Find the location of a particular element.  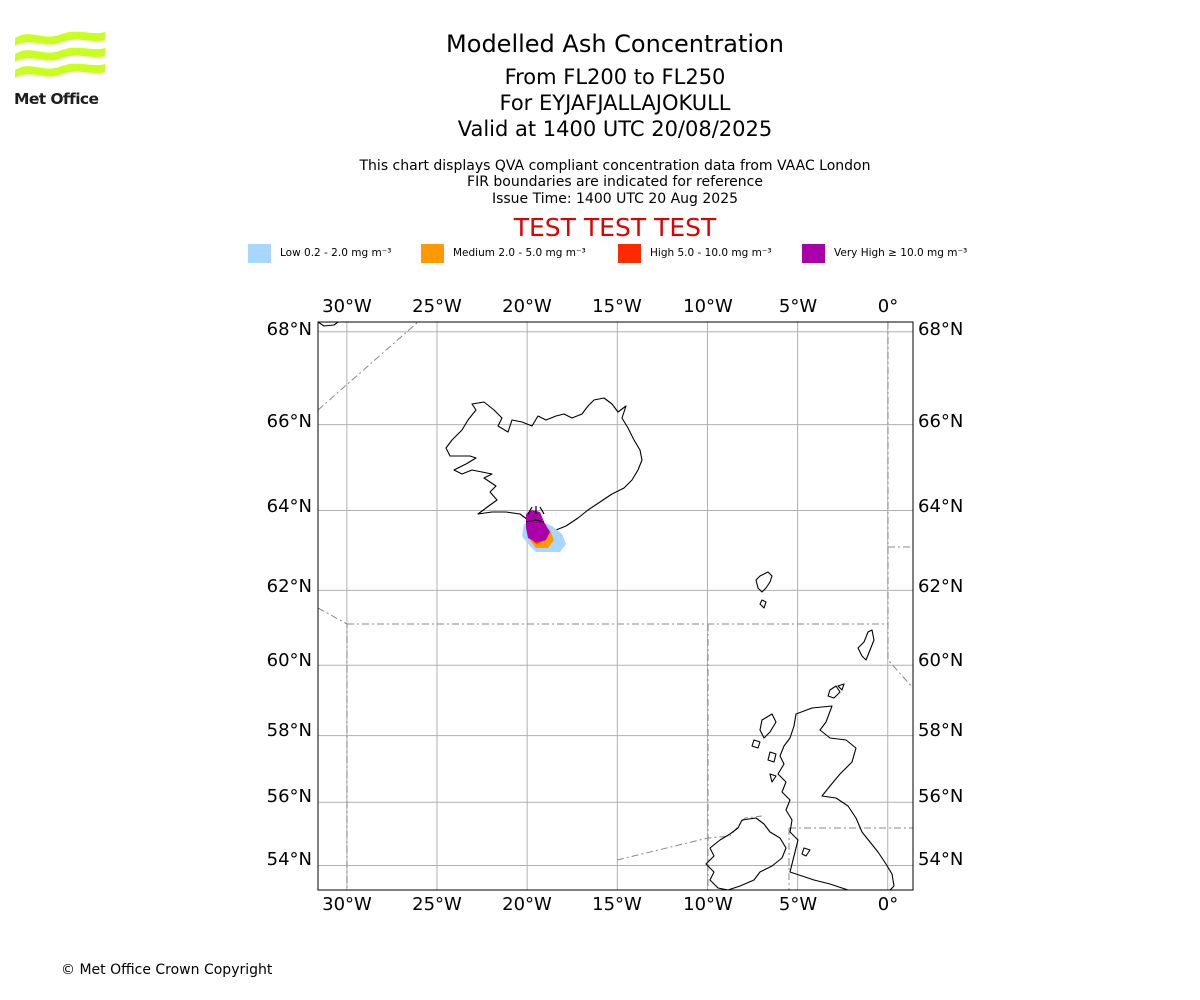

coastline-great-britain is located at coordinates (836, 797).